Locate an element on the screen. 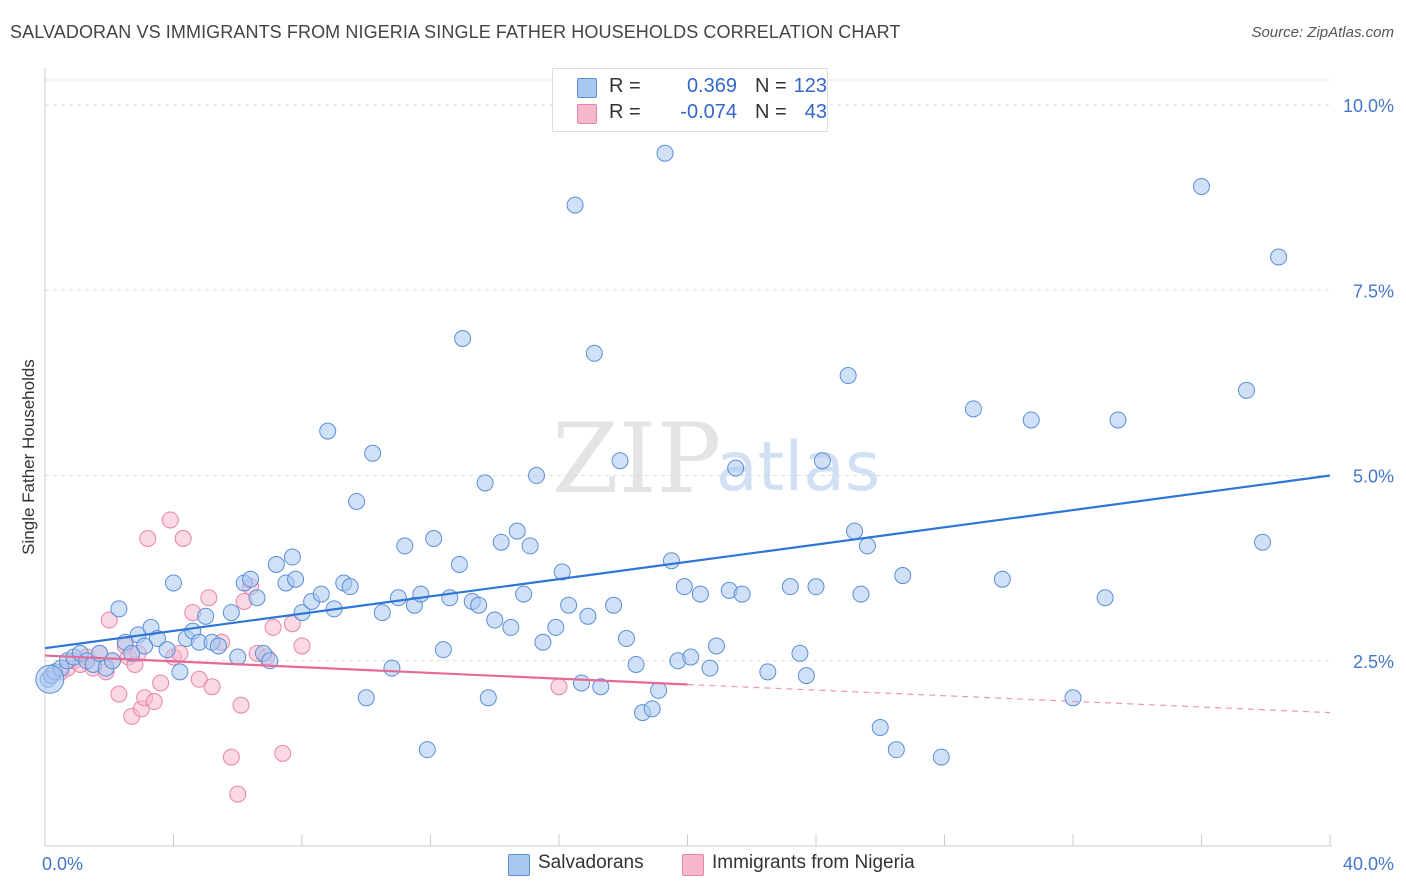 The width and height of the screenshot is (1406, 892). y-tick-label: 10.0% is located at coordinates (1368, 106).